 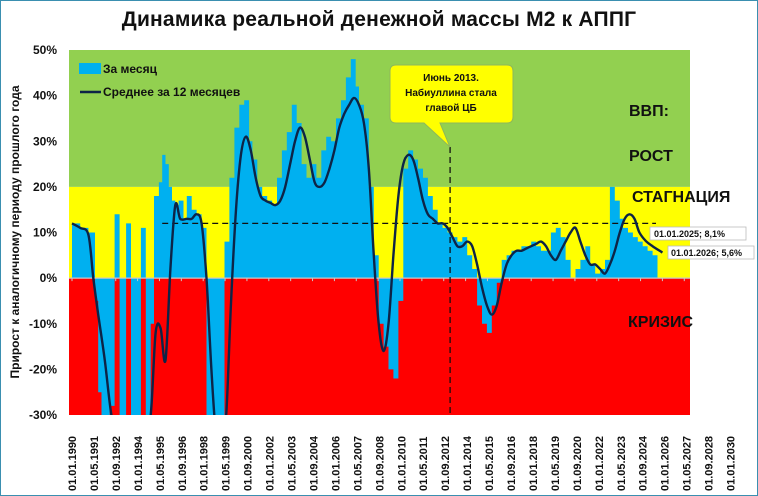 I want to click on y-tick-label: -10%, so click(x=43, y=324).